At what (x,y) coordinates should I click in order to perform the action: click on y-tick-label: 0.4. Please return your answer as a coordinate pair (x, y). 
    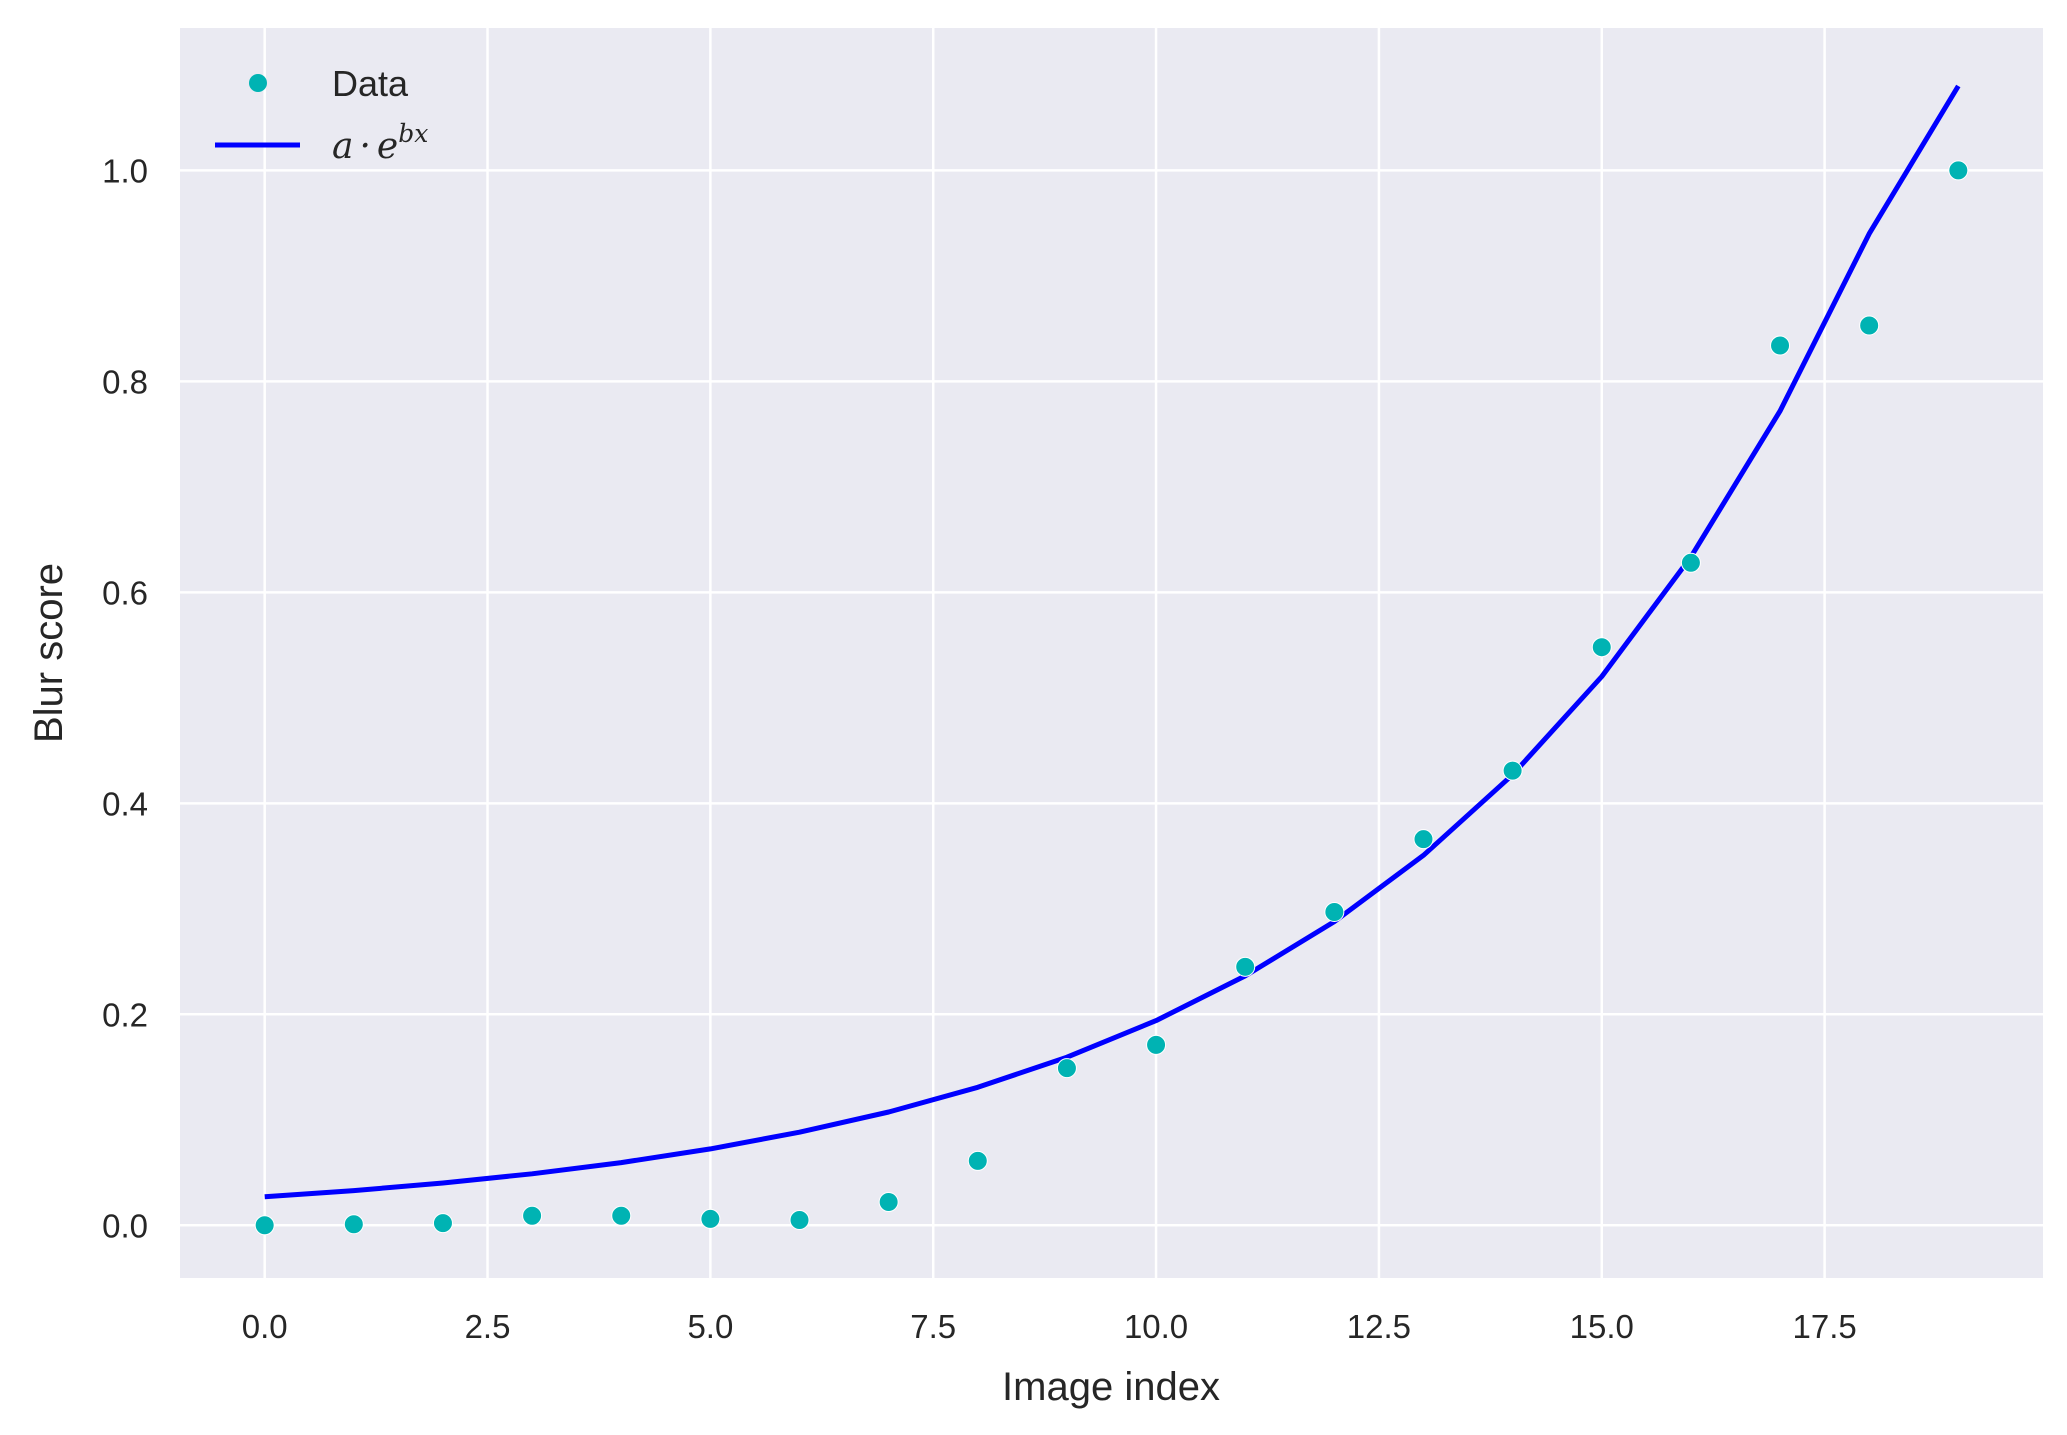
    Looking at the image, I should click on (125, 803).